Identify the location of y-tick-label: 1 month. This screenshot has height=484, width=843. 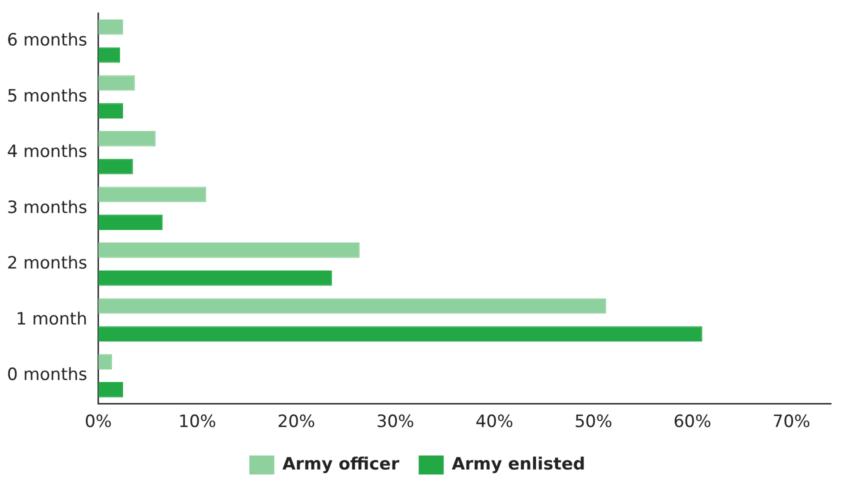
(52, 319).